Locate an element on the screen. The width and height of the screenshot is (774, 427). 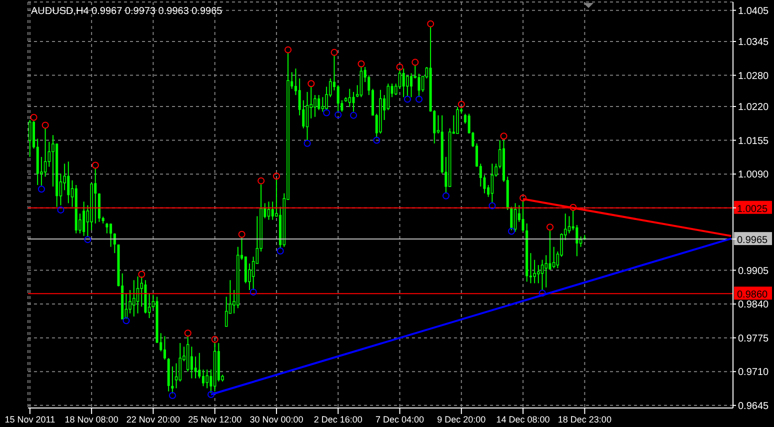
y-tick-label: 1.0345 is located at coordinates (754, 42).